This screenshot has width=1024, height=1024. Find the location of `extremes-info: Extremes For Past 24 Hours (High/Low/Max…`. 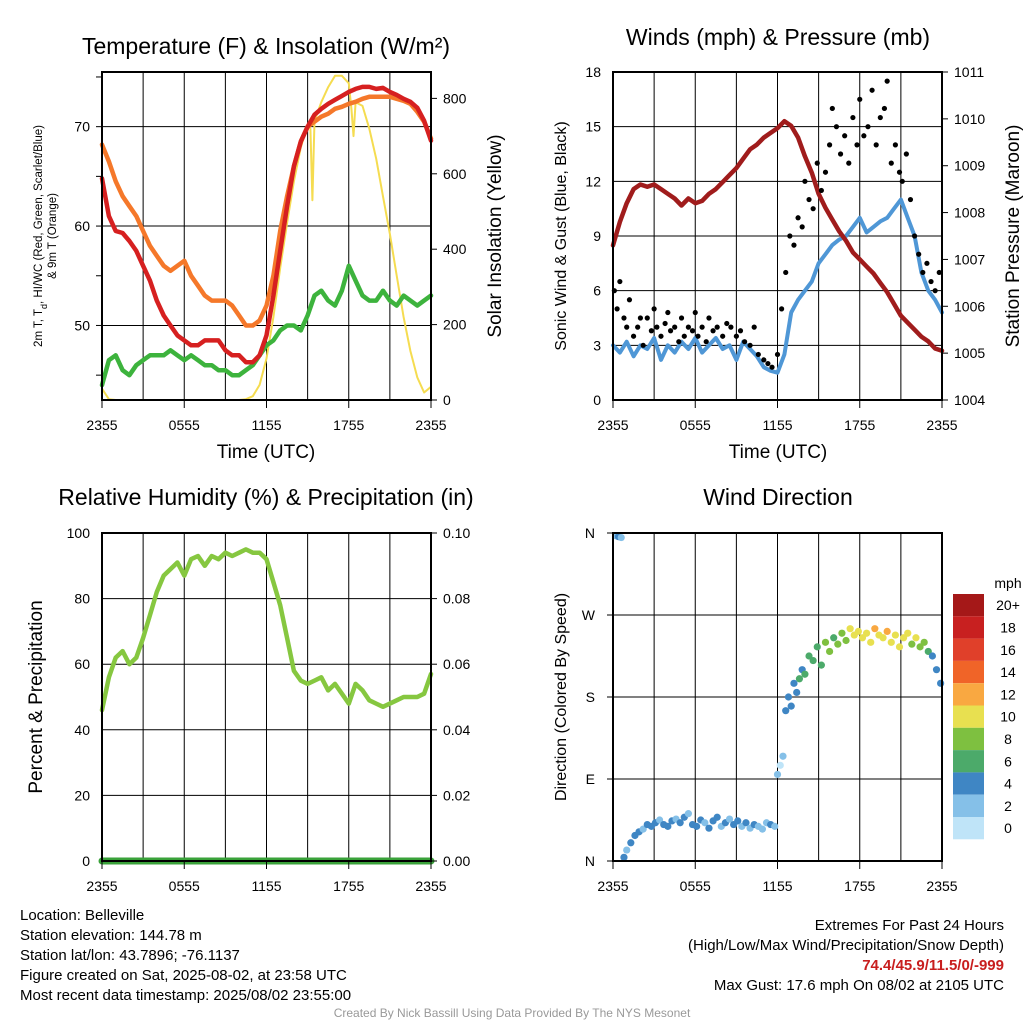

extremes-info: Extremes For Past 24 Hours (High/Low/Max… is located at coordinates (846, 956).